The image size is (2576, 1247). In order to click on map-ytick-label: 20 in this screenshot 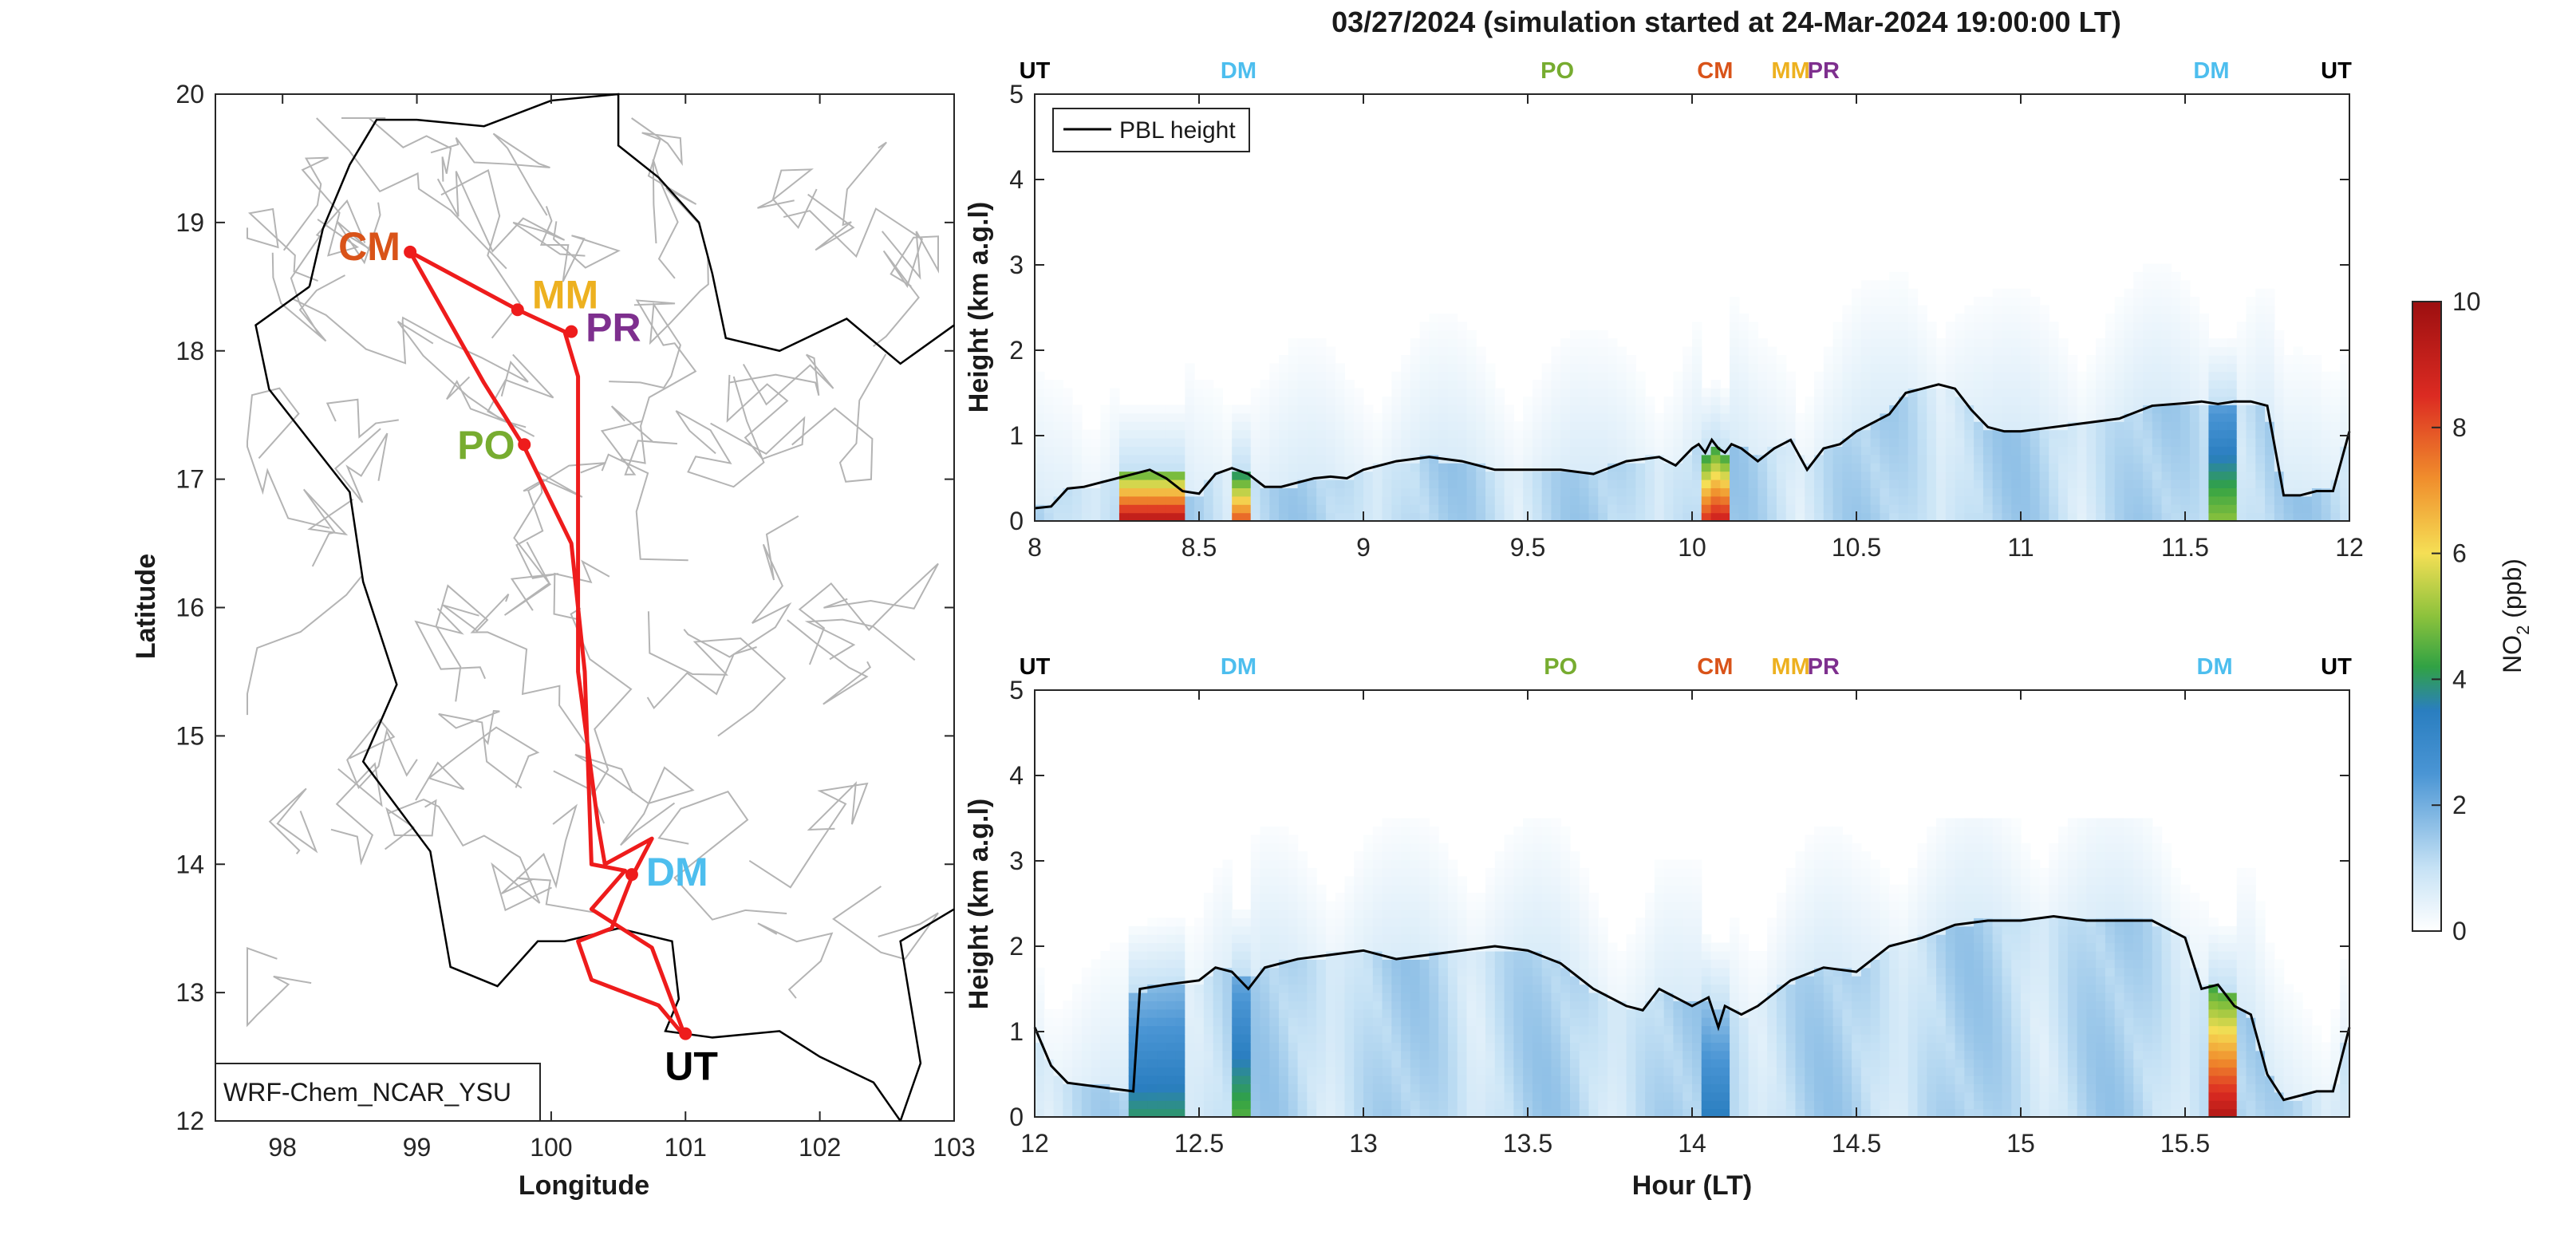, I will do `click(190, 95)`.